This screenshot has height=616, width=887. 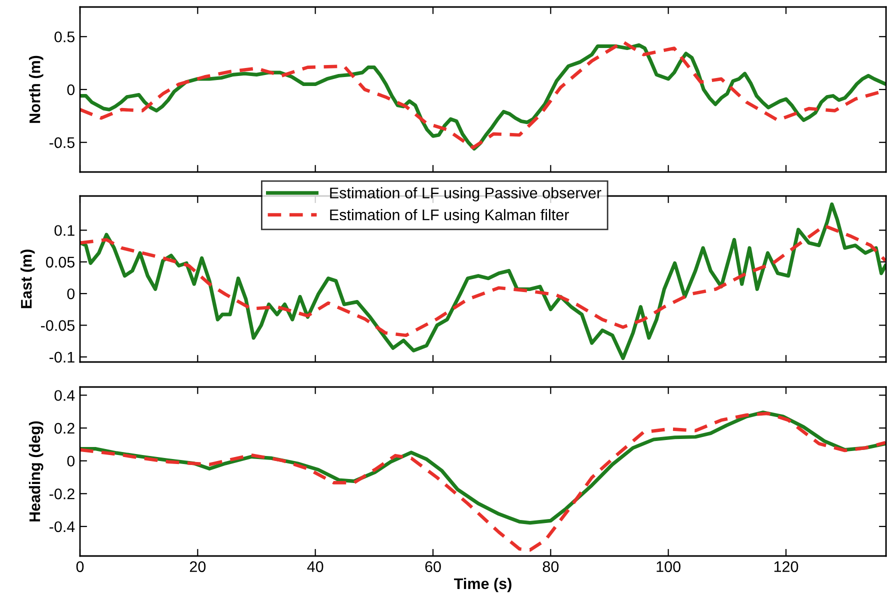 I want to click on y-tick-label: 0.5, so click(x=64, y=36).